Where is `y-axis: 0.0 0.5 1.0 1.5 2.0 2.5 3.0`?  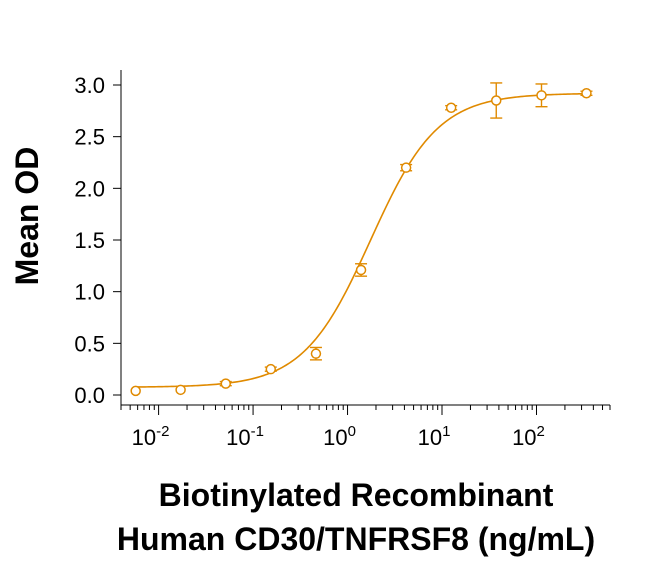 y-axis: 0.0 0.5 1.0 1.5 2.0 2.5 3.0 is located at coordinates (98, 239).